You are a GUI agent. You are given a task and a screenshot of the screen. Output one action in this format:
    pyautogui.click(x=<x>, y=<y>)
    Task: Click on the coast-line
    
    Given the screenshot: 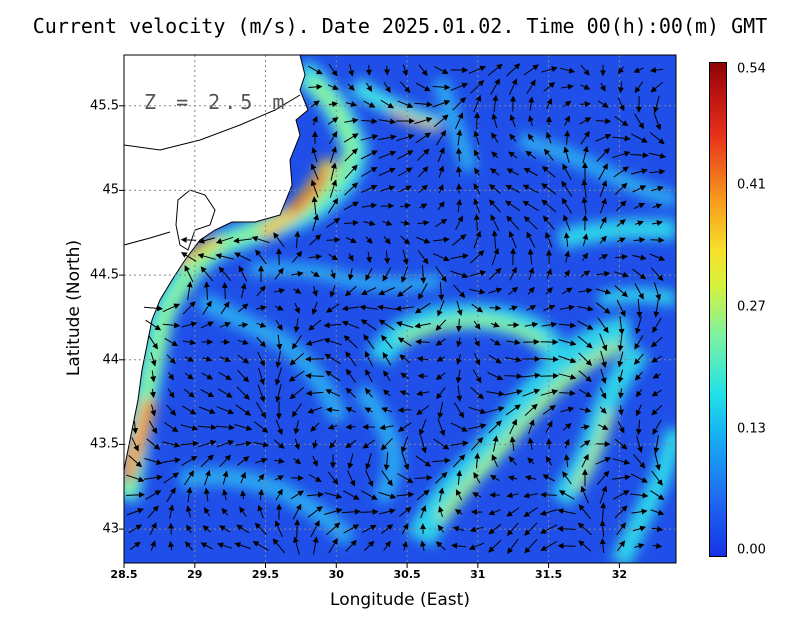 What is the action you would take?
    pyautogui.click(x=147, y=238)
    